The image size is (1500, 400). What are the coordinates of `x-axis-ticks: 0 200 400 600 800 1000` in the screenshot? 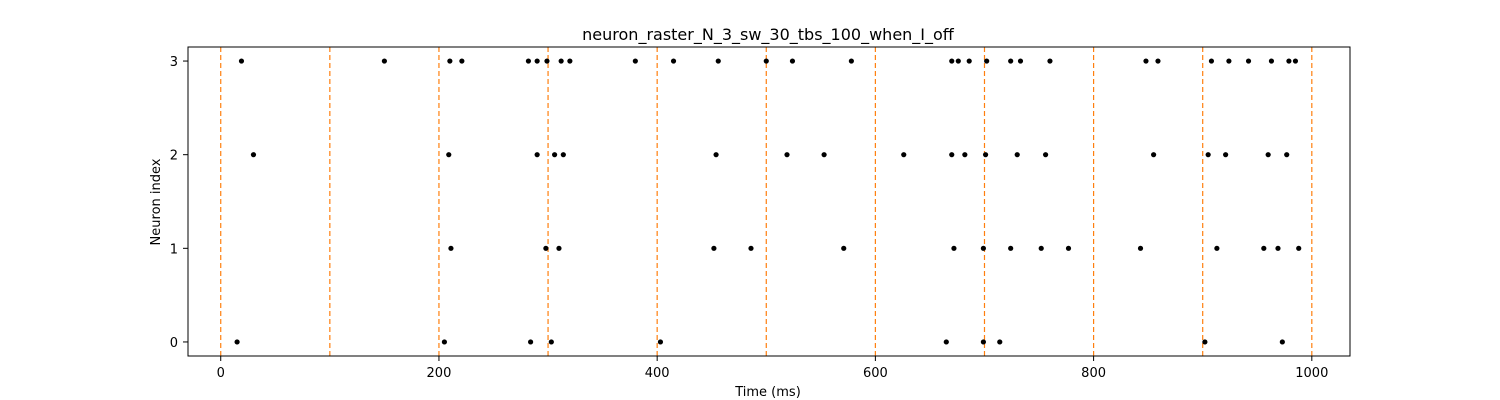 It's located at (772, 368).